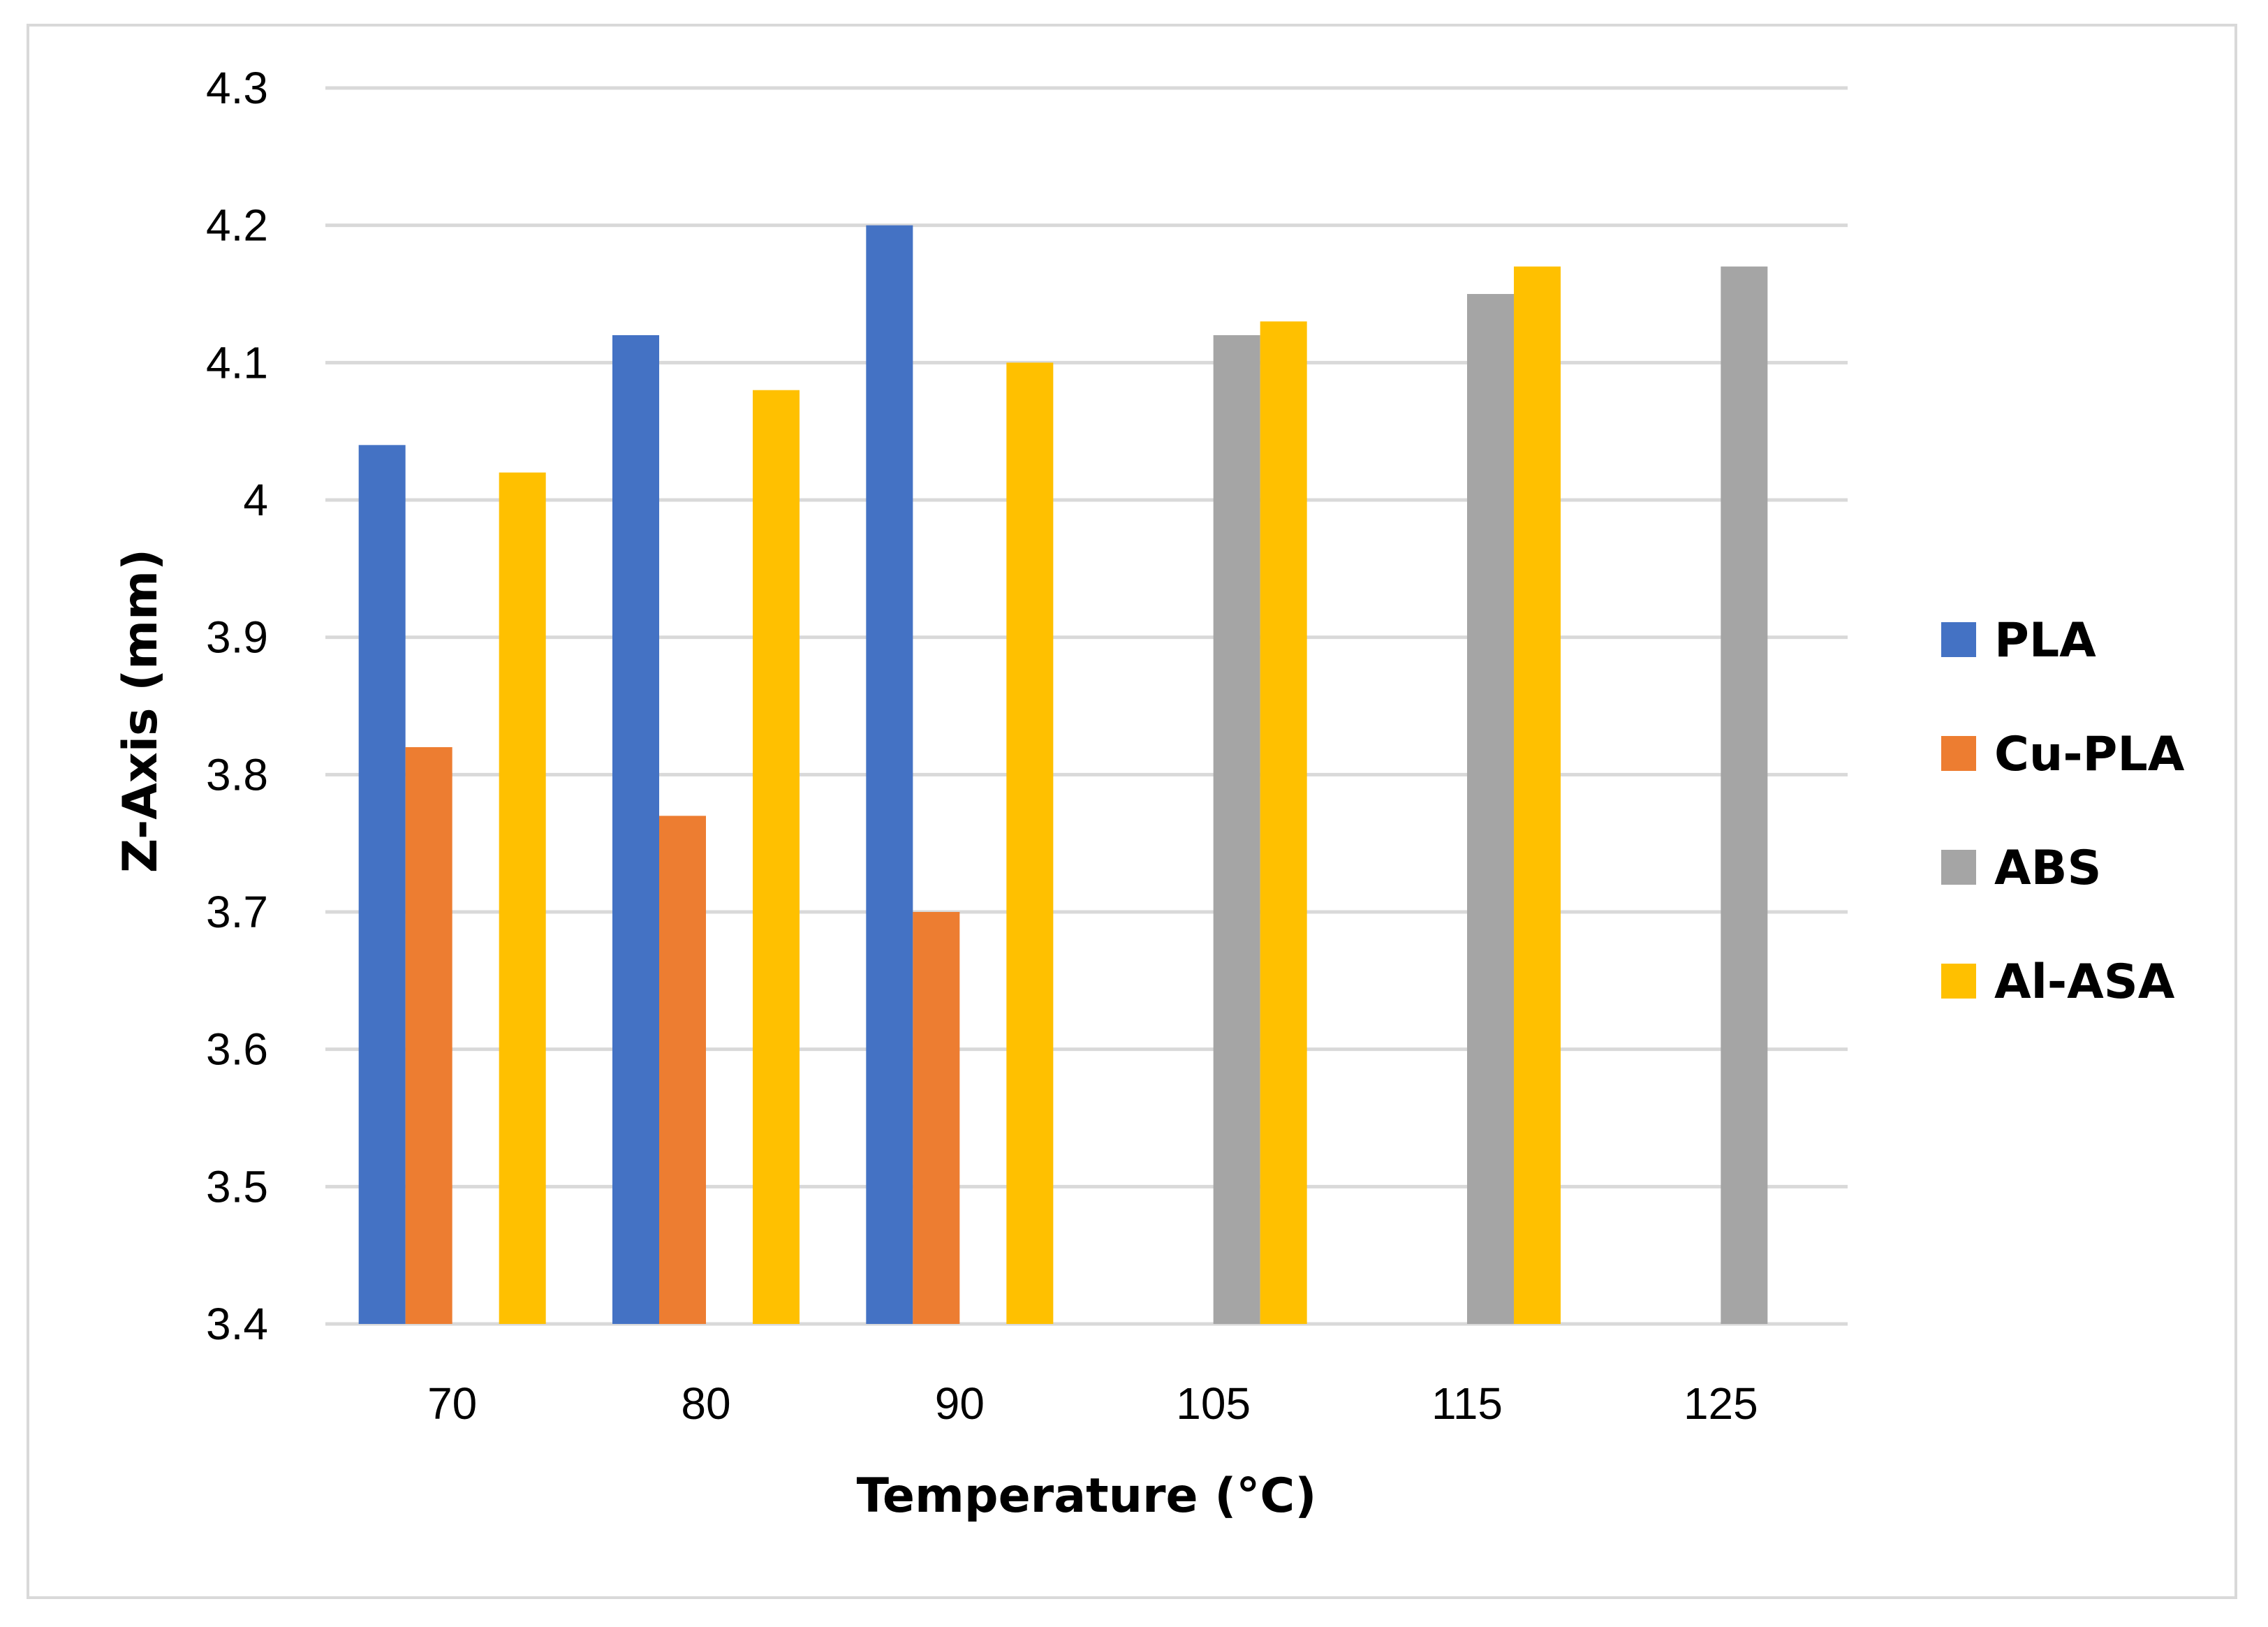  I want to click on y-tick-labels: 3.4 3.5 3.6 3.7 3.8 3.9 4 4.1 4.2 4.3, so click(237, 706).